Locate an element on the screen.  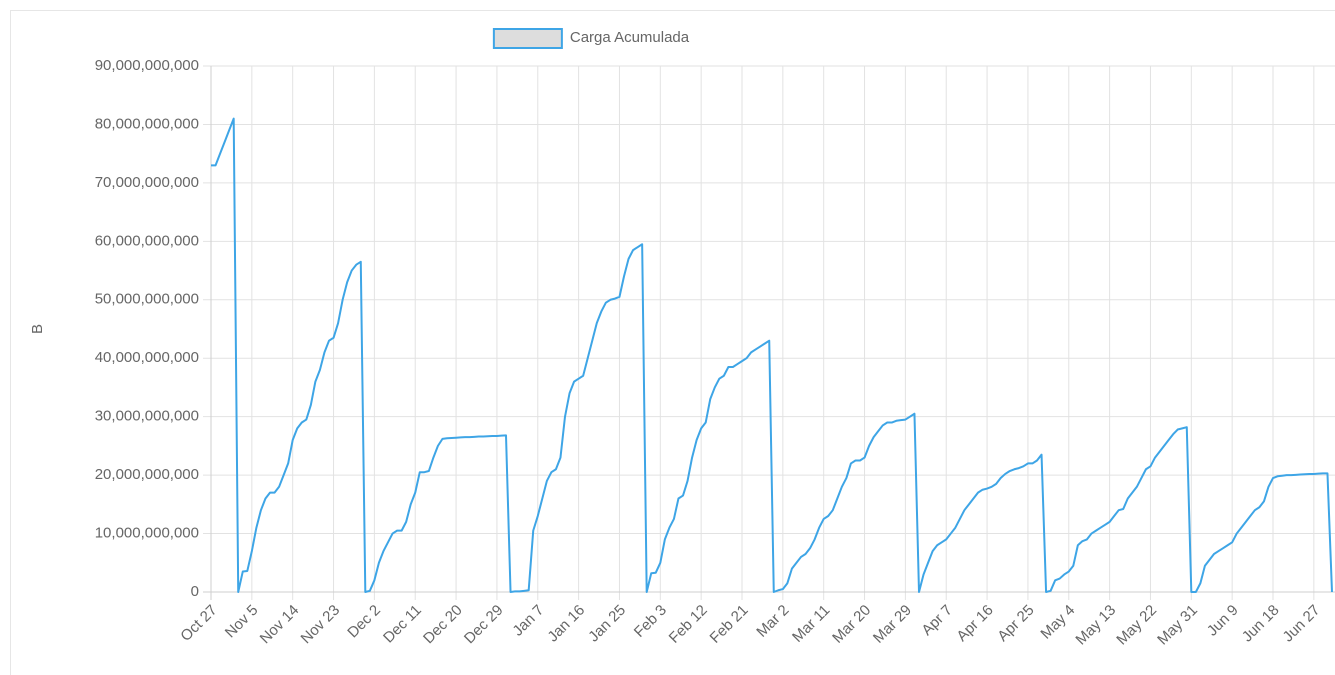
y-axis-label: B is located at coordinates (37, 329).